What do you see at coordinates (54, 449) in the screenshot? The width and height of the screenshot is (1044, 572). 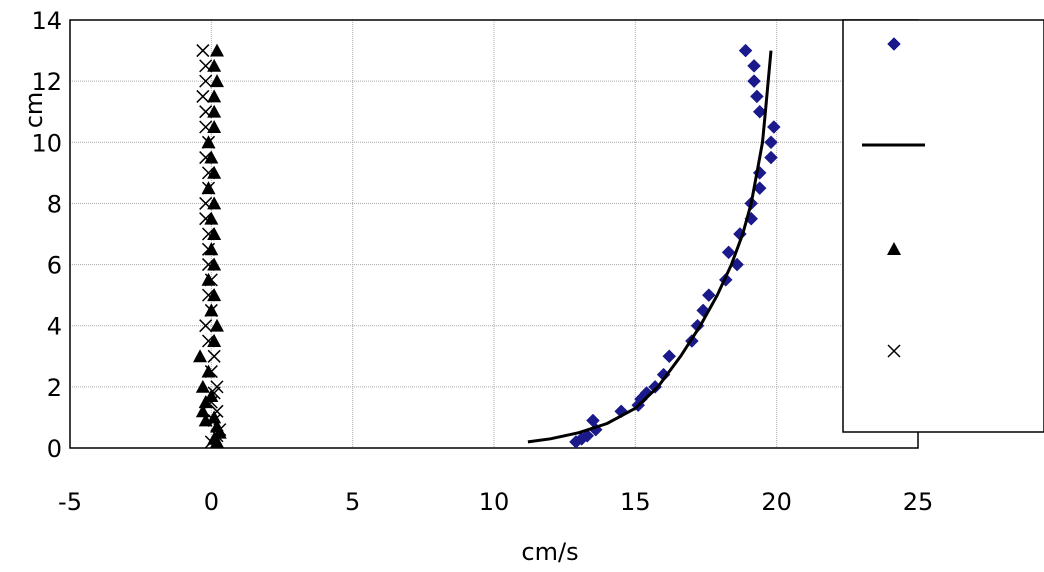 I see `y-tick-label: 0` at bounding box center [54, 449].